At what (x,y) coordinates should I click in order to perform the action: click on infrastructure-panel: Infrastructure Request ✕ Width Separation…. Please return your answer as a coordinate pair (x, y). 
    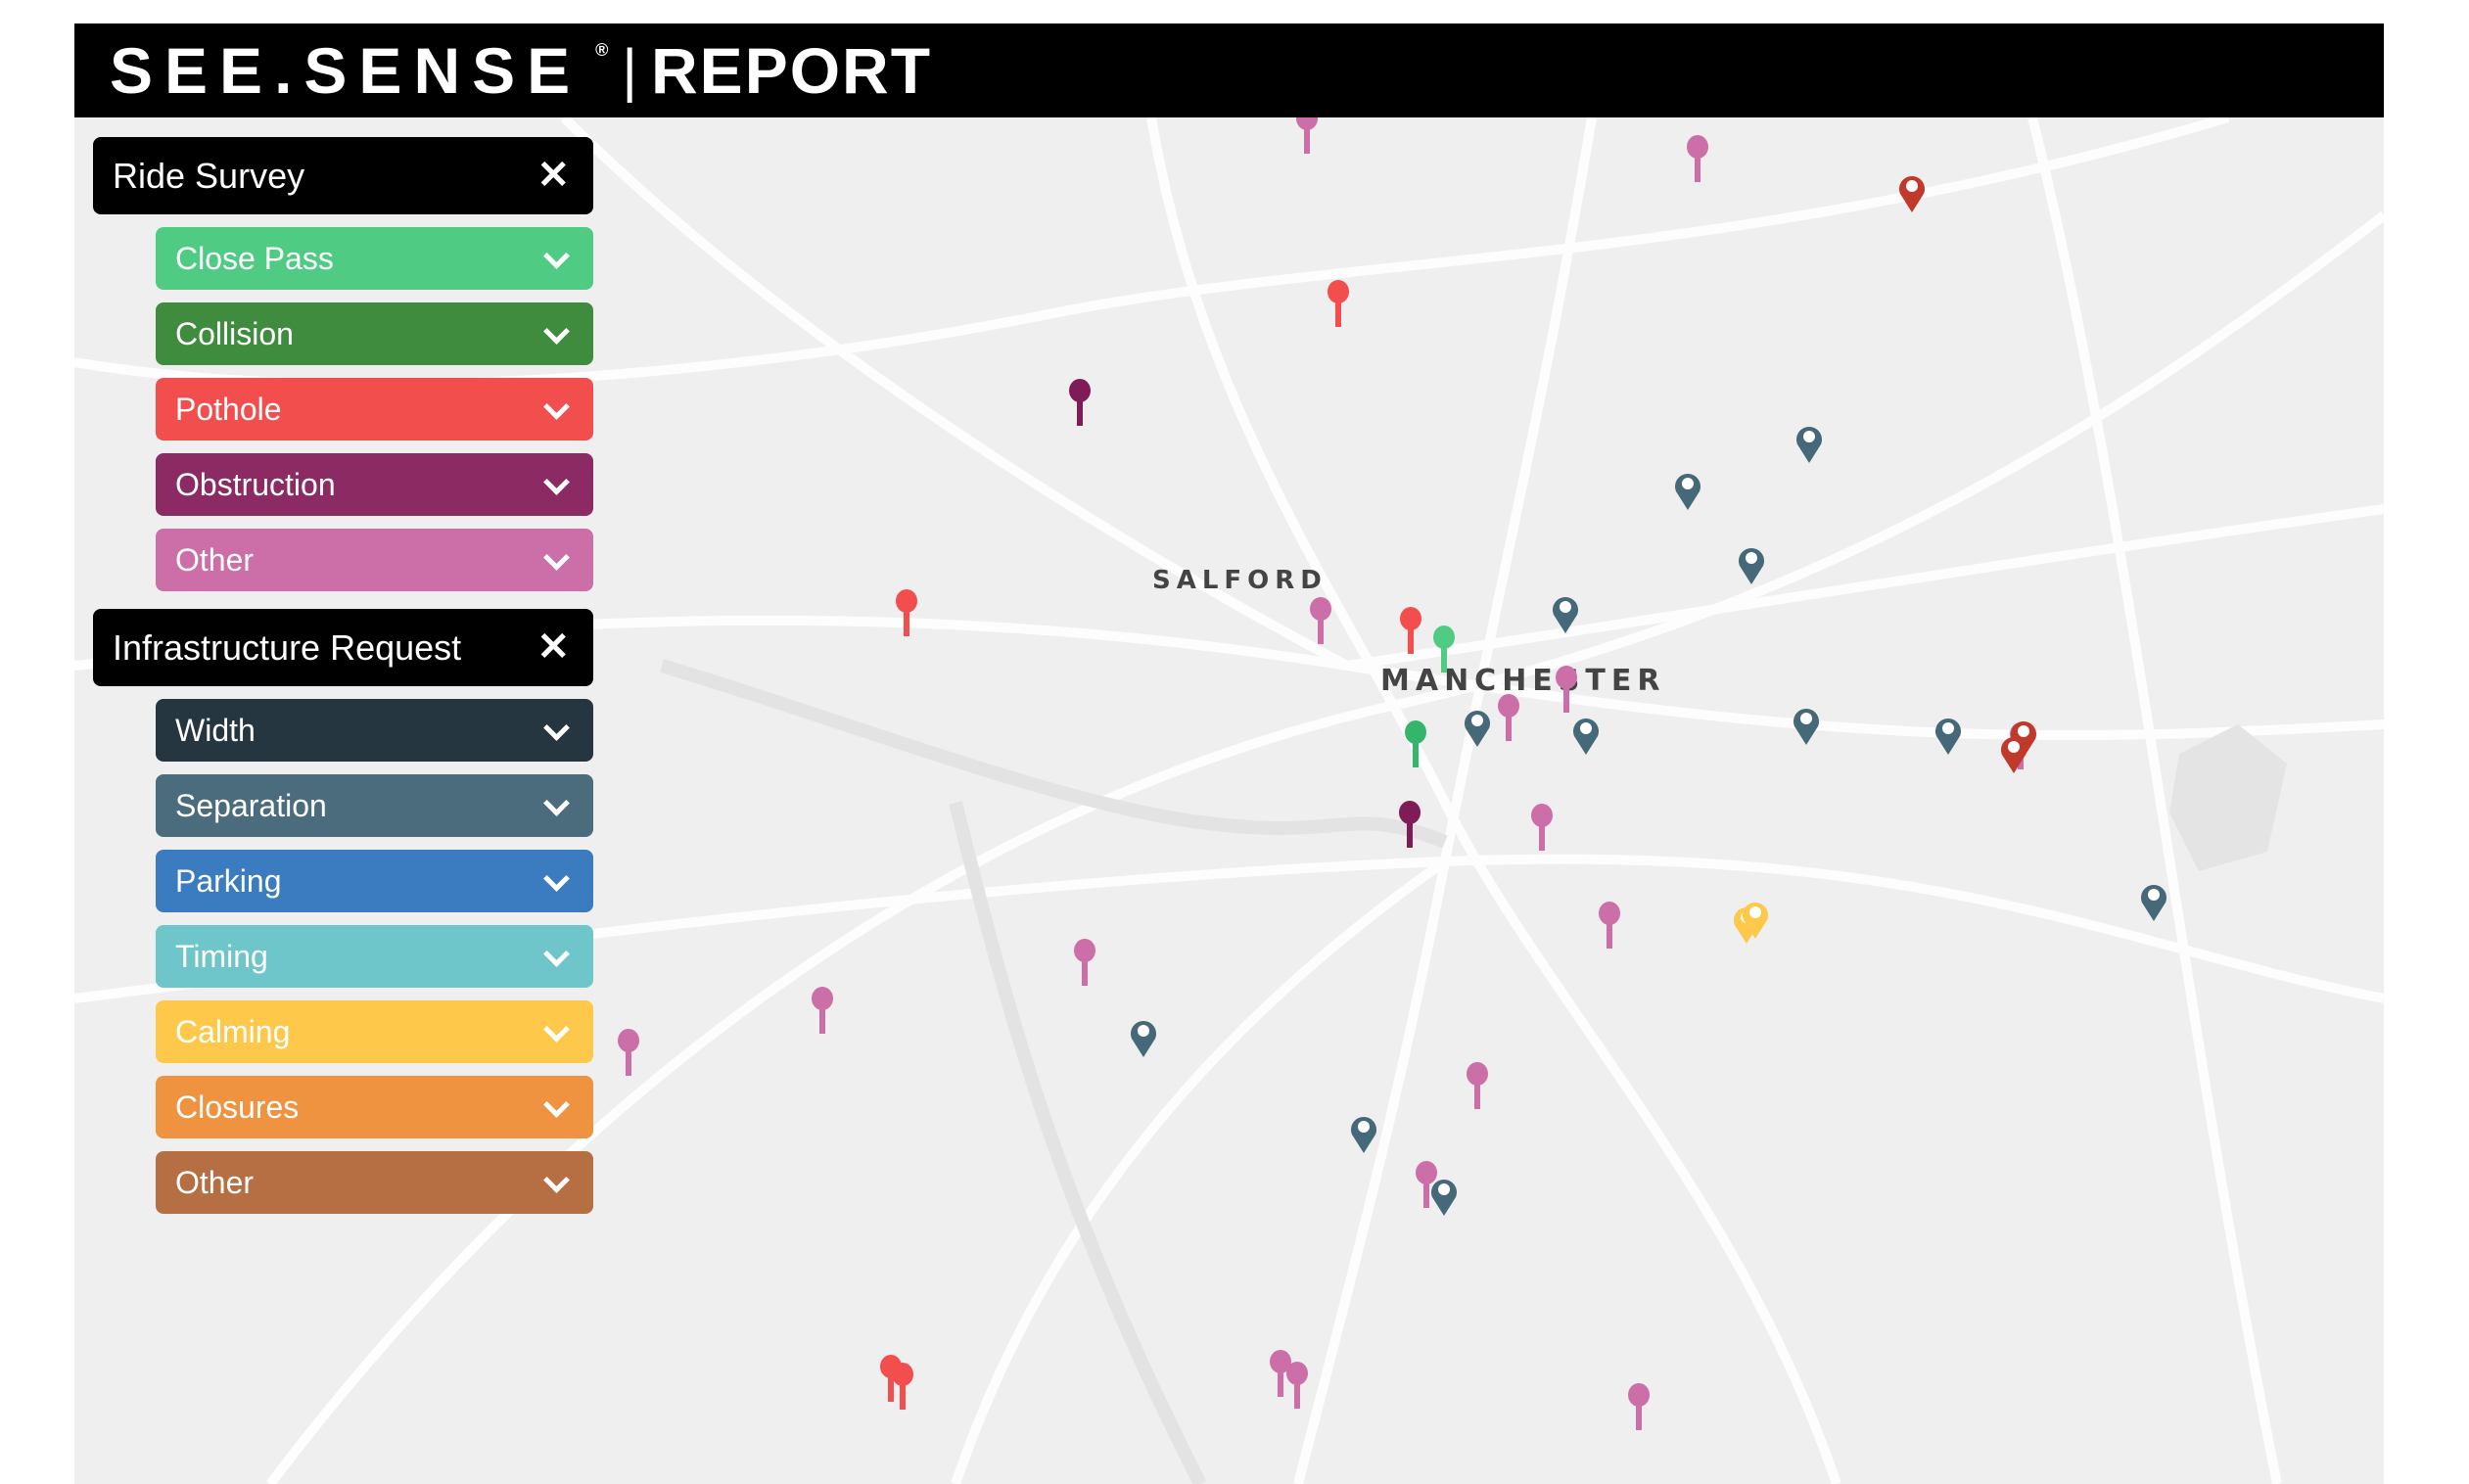
    Looking at the image, I should click on (343, 911).